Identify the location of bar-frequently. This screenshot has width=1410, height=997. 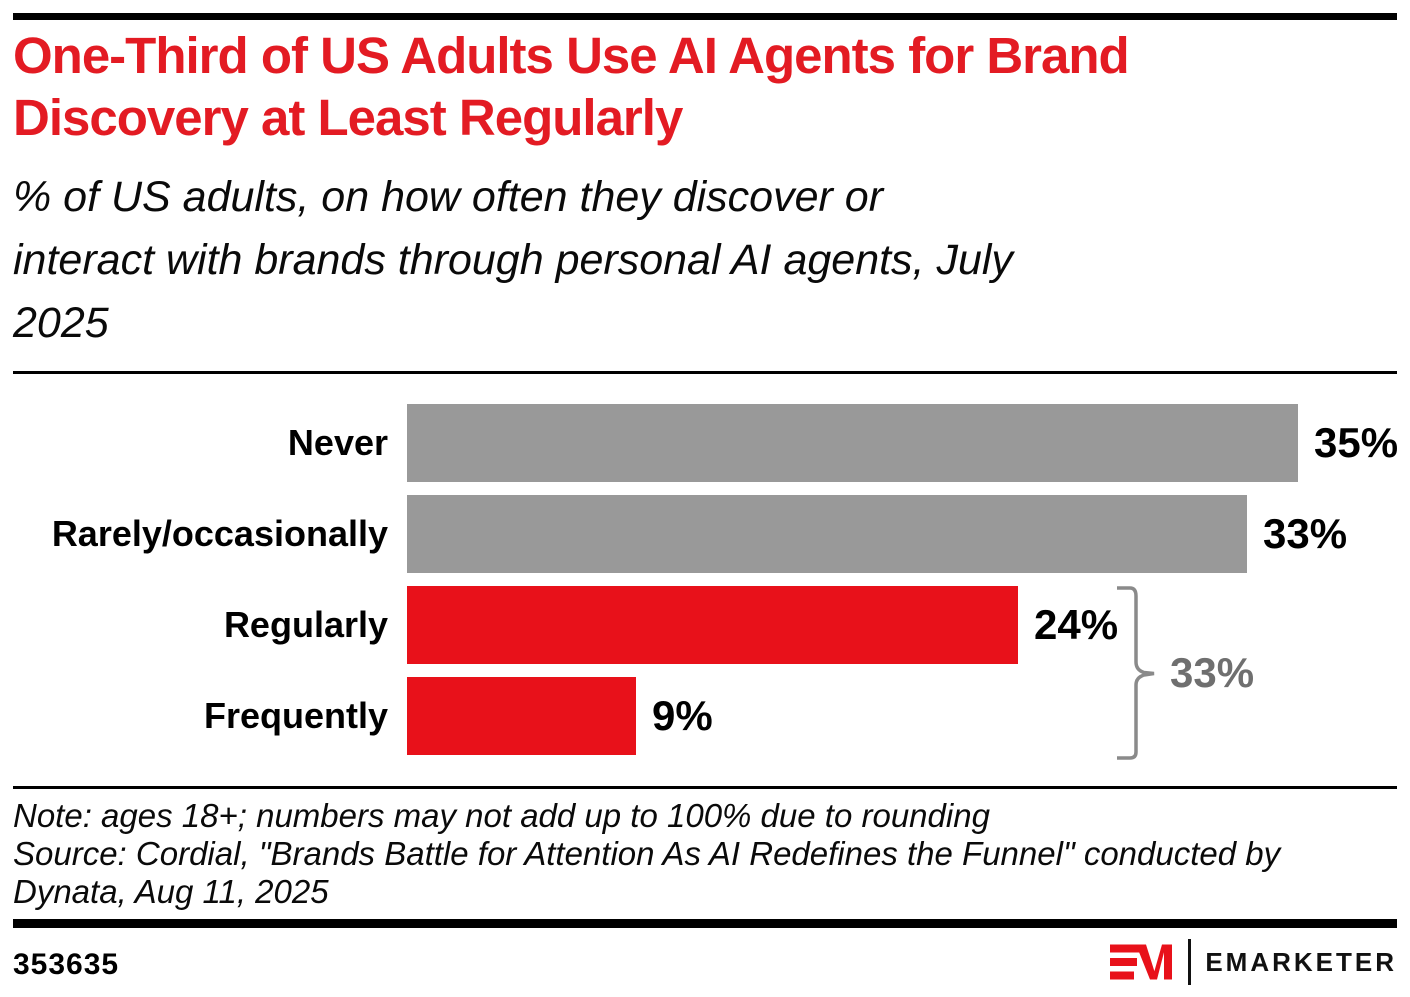
(521, 716).